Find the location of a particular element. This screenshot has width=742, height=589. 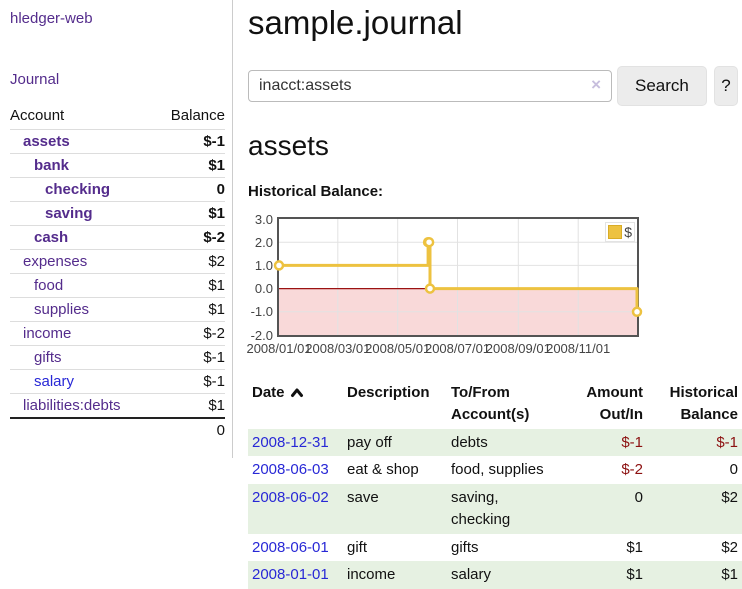

account-link-cash: cash is located at coordinates (51, 237).